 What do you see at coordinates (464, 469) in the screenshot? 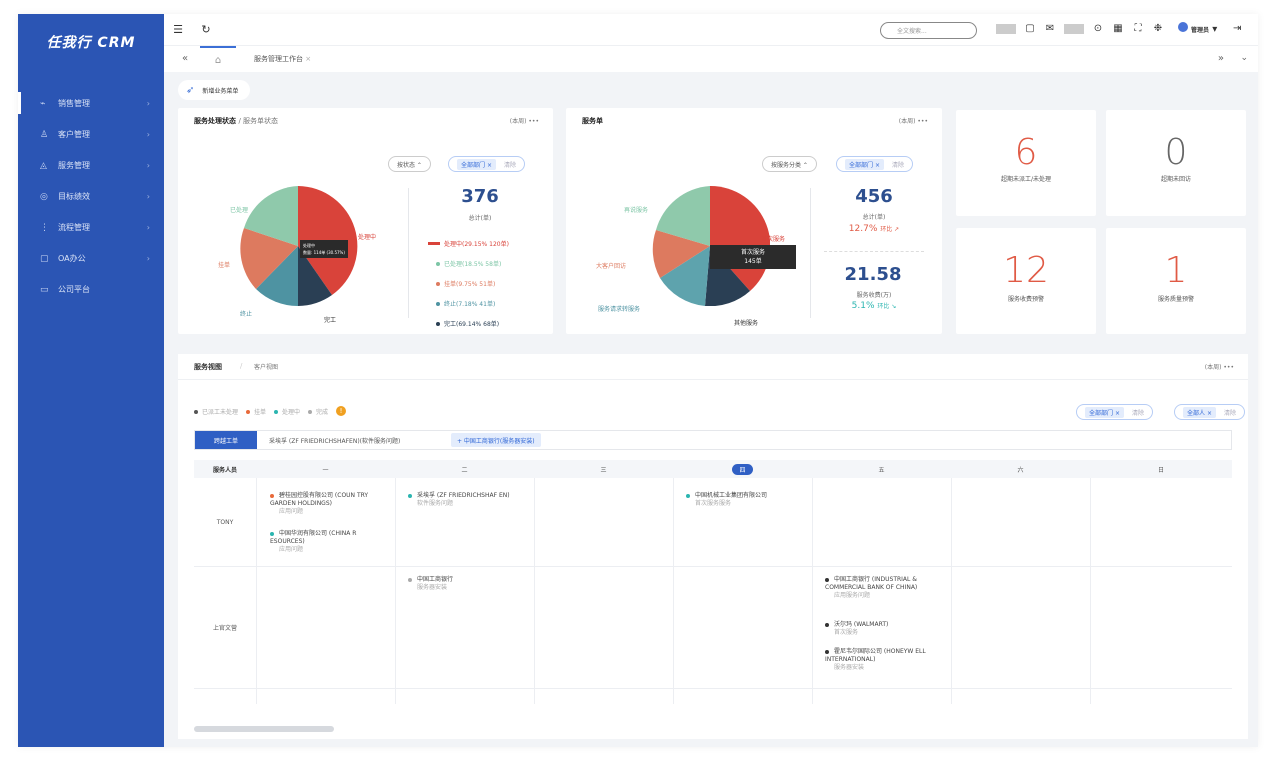
I see `col-header-tue: 二` at bounding box center [464, 469].